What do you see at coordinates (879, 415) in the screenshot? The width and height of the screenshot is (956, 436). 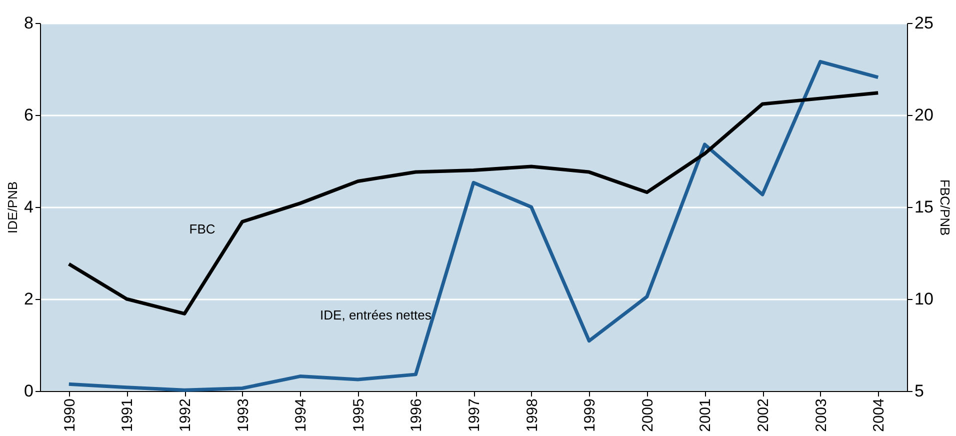 I see `x-tick-label: 2004` at bounding box center [879, 415].